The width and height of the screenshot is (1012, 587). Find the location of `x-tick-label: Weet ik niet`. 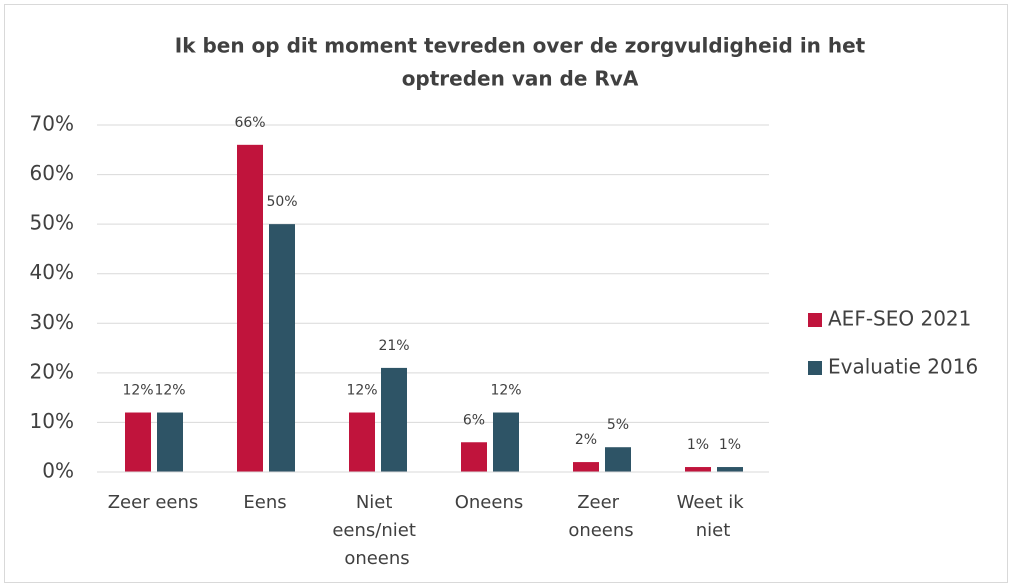

x-tick-label: Weet ik niet is located at coordinates (713, 516).